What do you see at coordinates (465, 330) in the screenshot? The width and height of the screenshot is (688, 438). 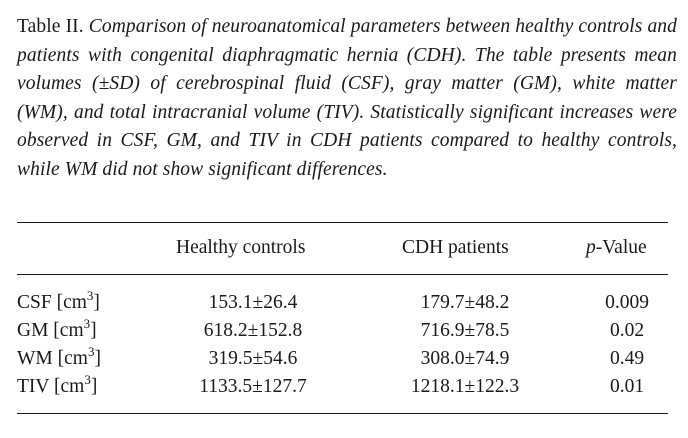 I see `cell-gm-cdh: 716.9±78.5` at bounding box center [465, 330].